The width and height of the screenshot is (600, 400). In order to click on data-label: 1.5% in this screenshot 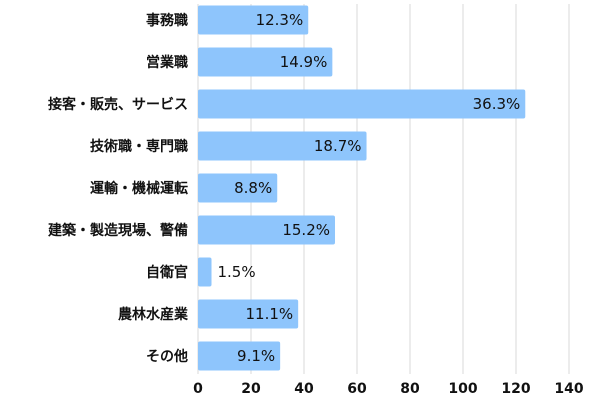, I will do `click(237, 272)`.